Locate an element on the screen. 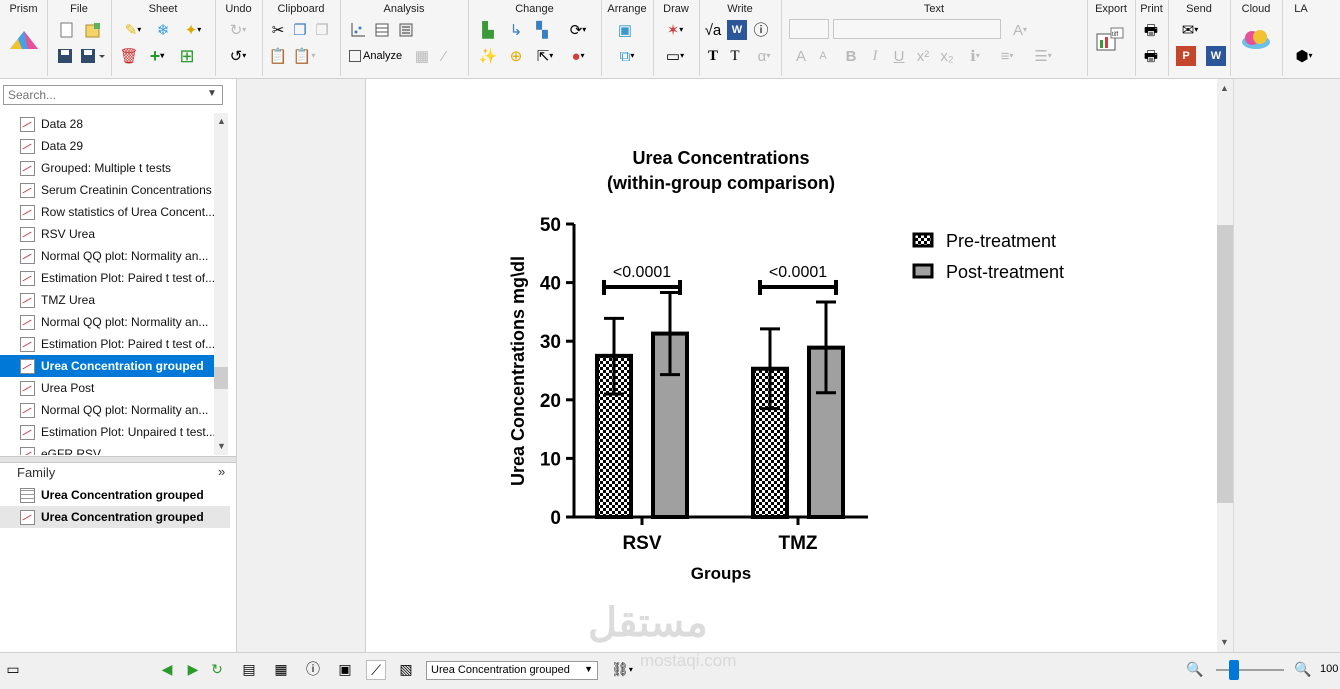 This screenshot has height=689, width=1340. font-size-select is located at coordinates (809, 29).